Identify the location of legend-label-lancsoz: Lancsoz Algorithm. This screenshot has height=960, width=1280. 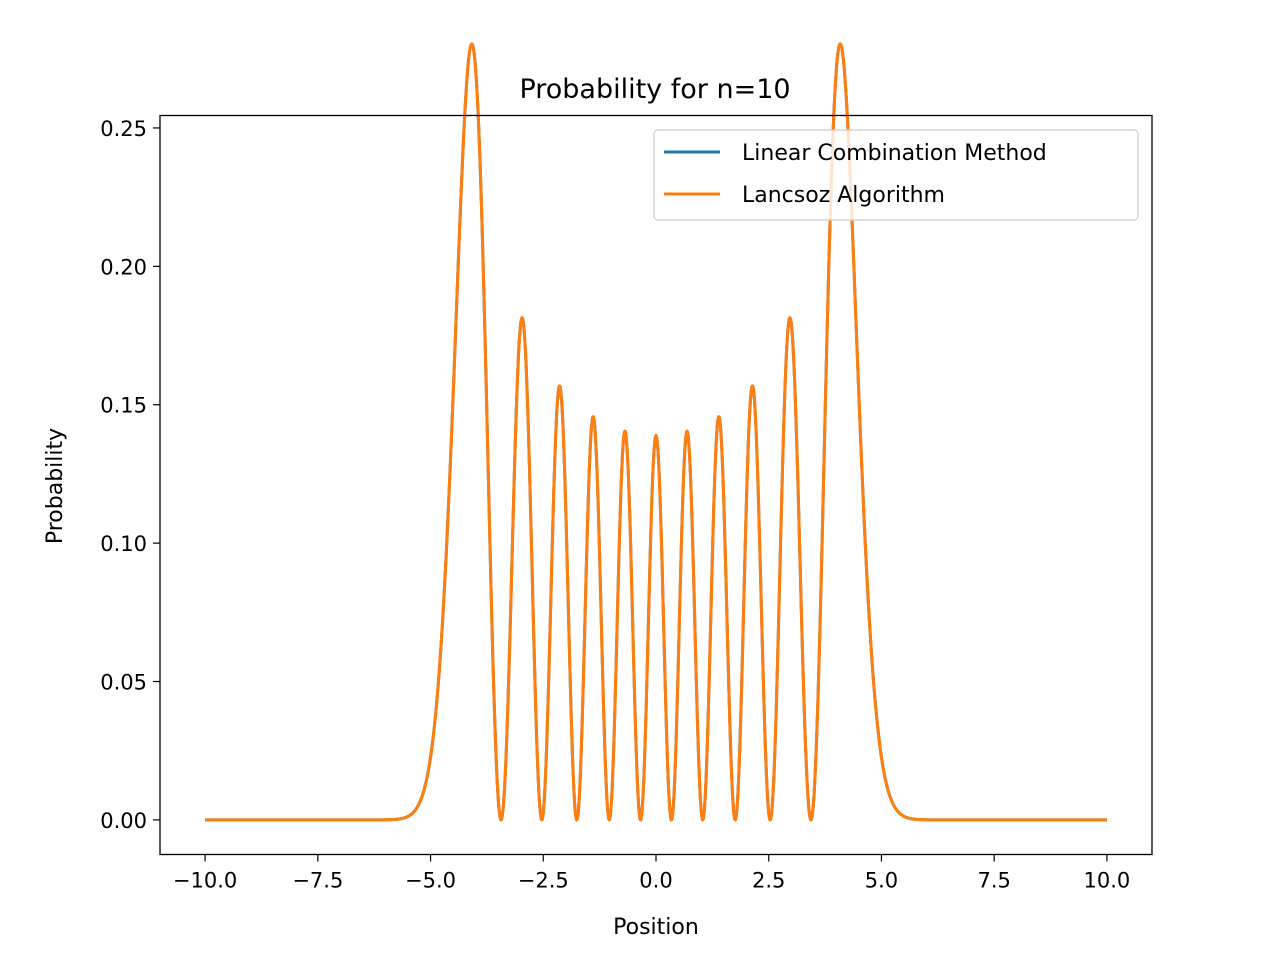
(843, 195).